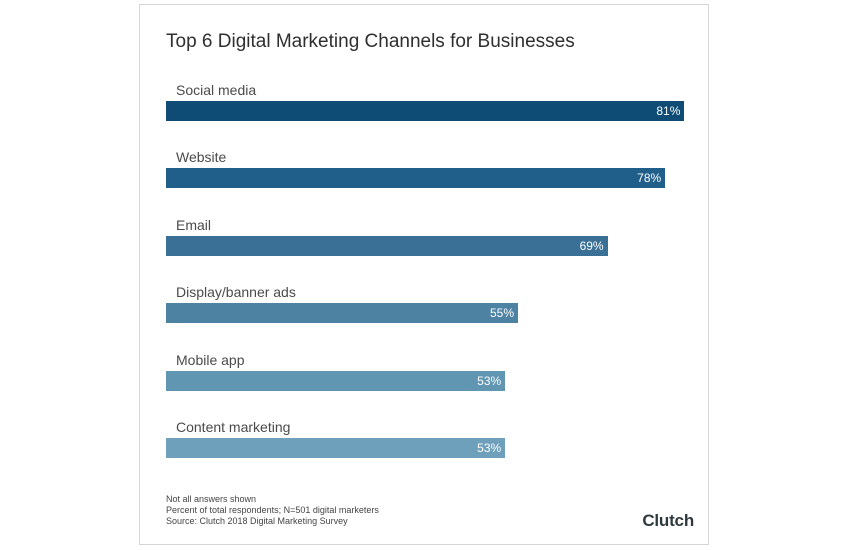  I want to click on clutch-logo: Clutch, so click(668, 520).